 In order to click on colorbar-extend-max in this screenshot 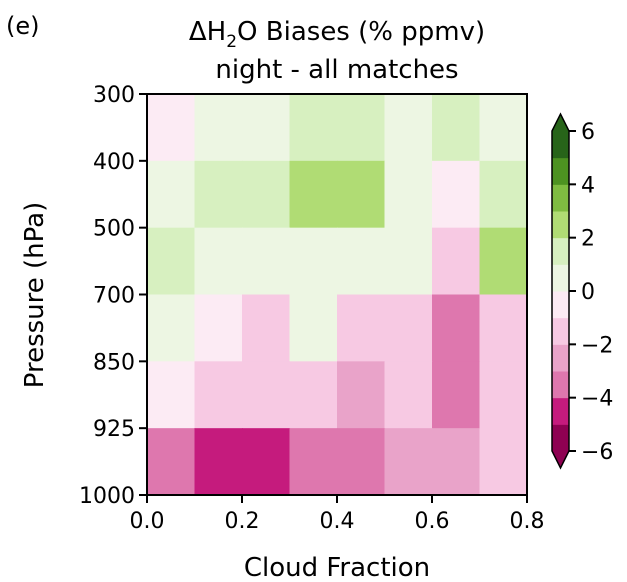, I will do `click(560, 122)`.